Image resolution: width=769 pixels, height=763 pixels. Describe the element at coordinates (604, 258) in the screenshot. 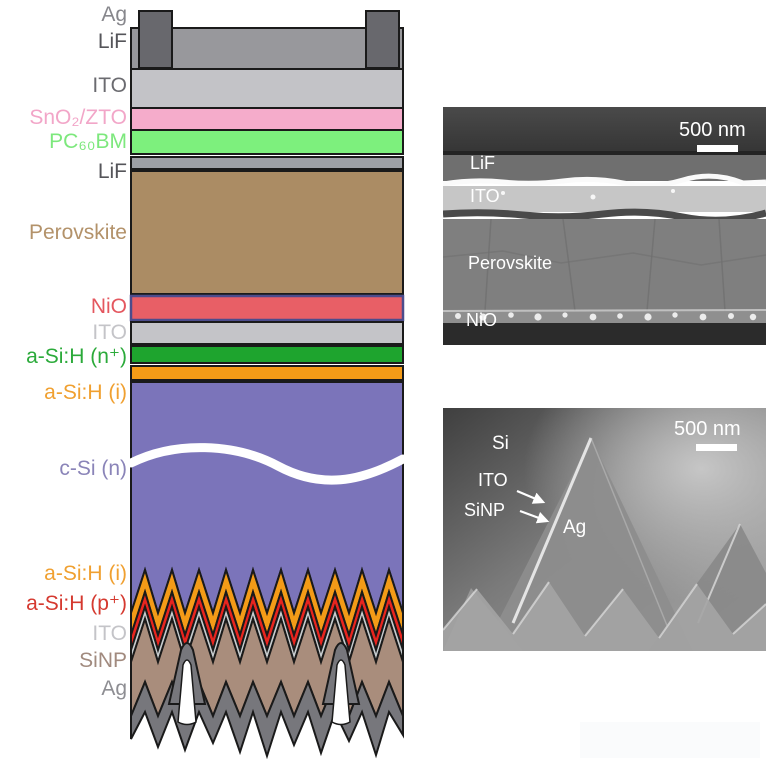

I see `sem-grain-boundaries-horizontal` at that location.